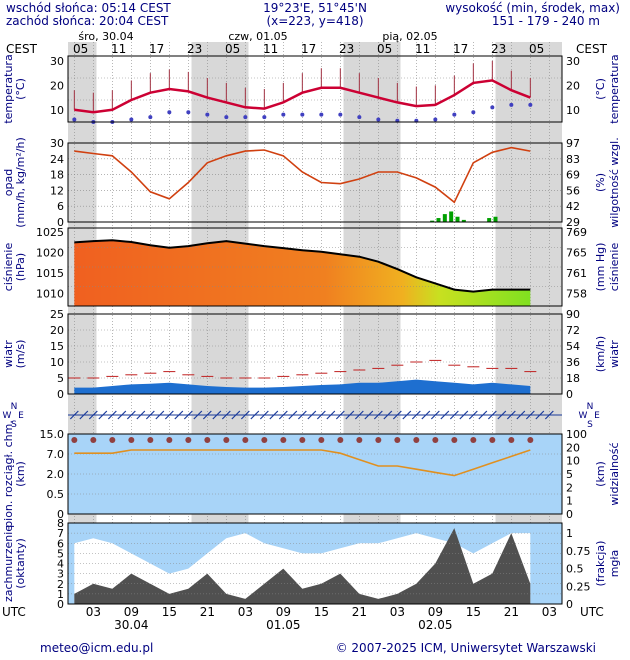 Image resolution: width=630 pixels, height=660 pixels. What do you see at coordinates (315, 354) in the screenshot?
I see `wind-frame` at bounding box center [315, 354].